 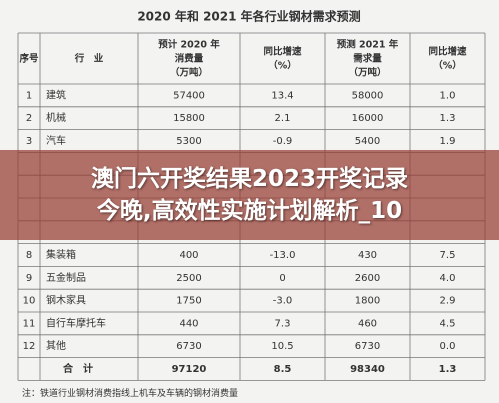 I want to click on table-cell: 9, so click(x=29, y=278).